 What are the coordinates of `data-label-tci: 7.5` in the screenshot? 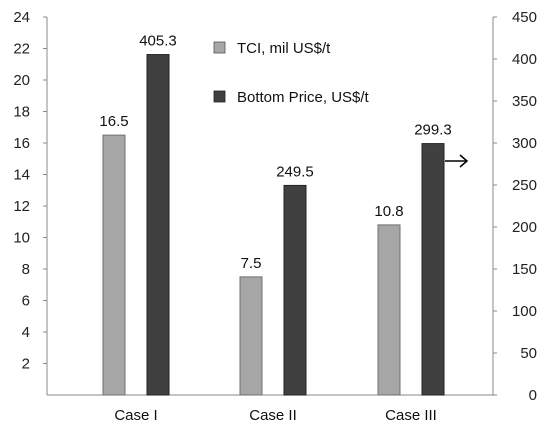 It's located at (251, 263).